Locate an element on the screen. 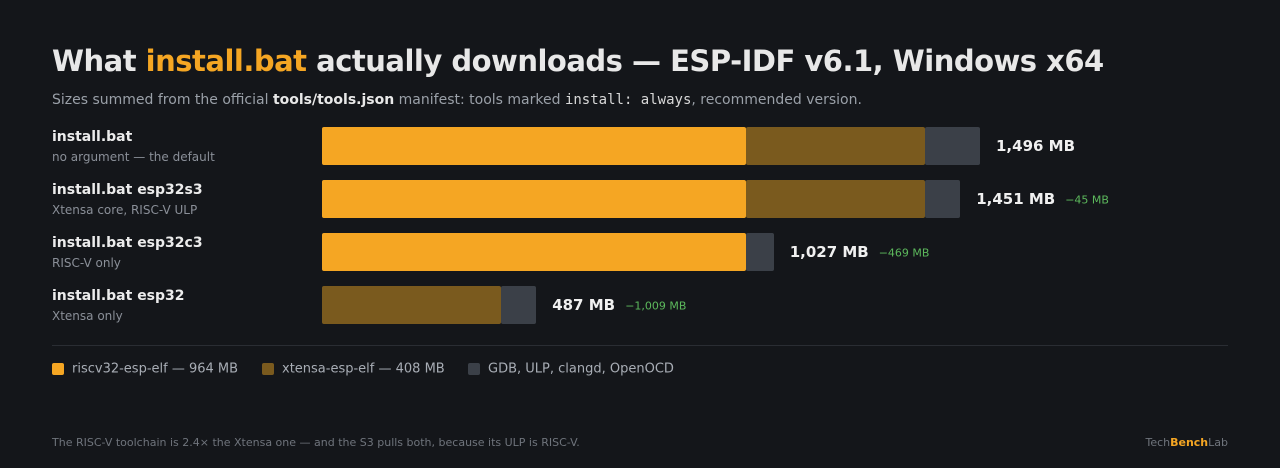 This screenshot has height=468, width=1280. title-text: What is located at coordinates (99, 61).